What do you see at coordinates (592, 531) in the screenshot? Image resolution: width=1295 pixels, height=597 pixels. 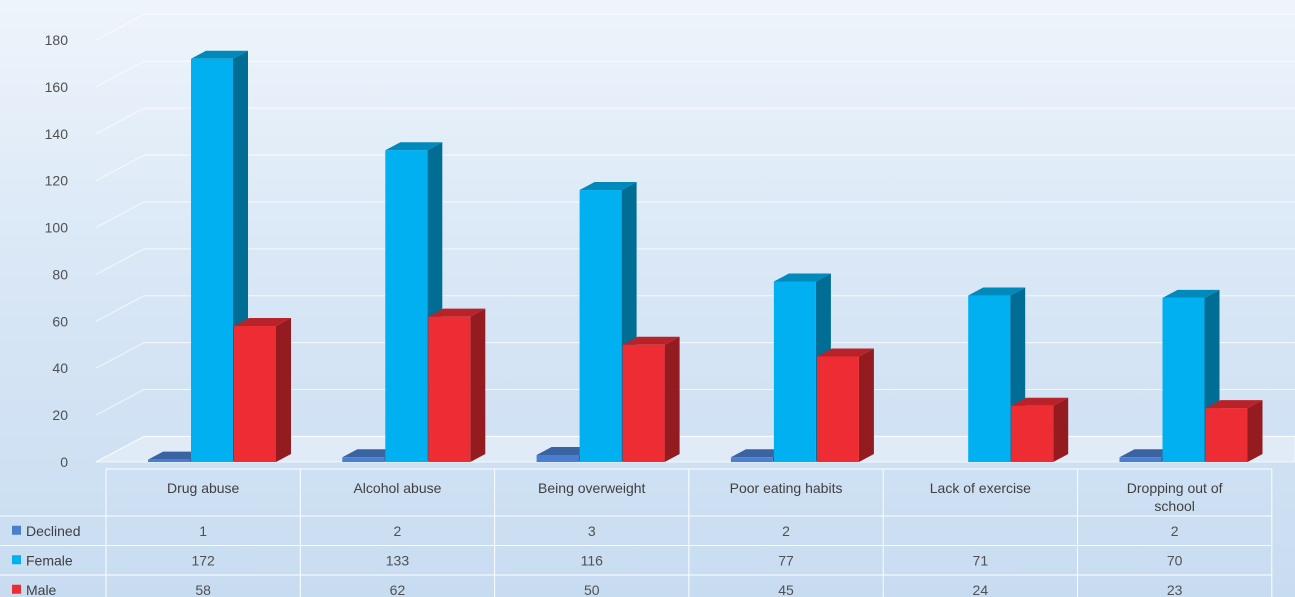 I see `data-label: 3` at bounding box center [592, 531].